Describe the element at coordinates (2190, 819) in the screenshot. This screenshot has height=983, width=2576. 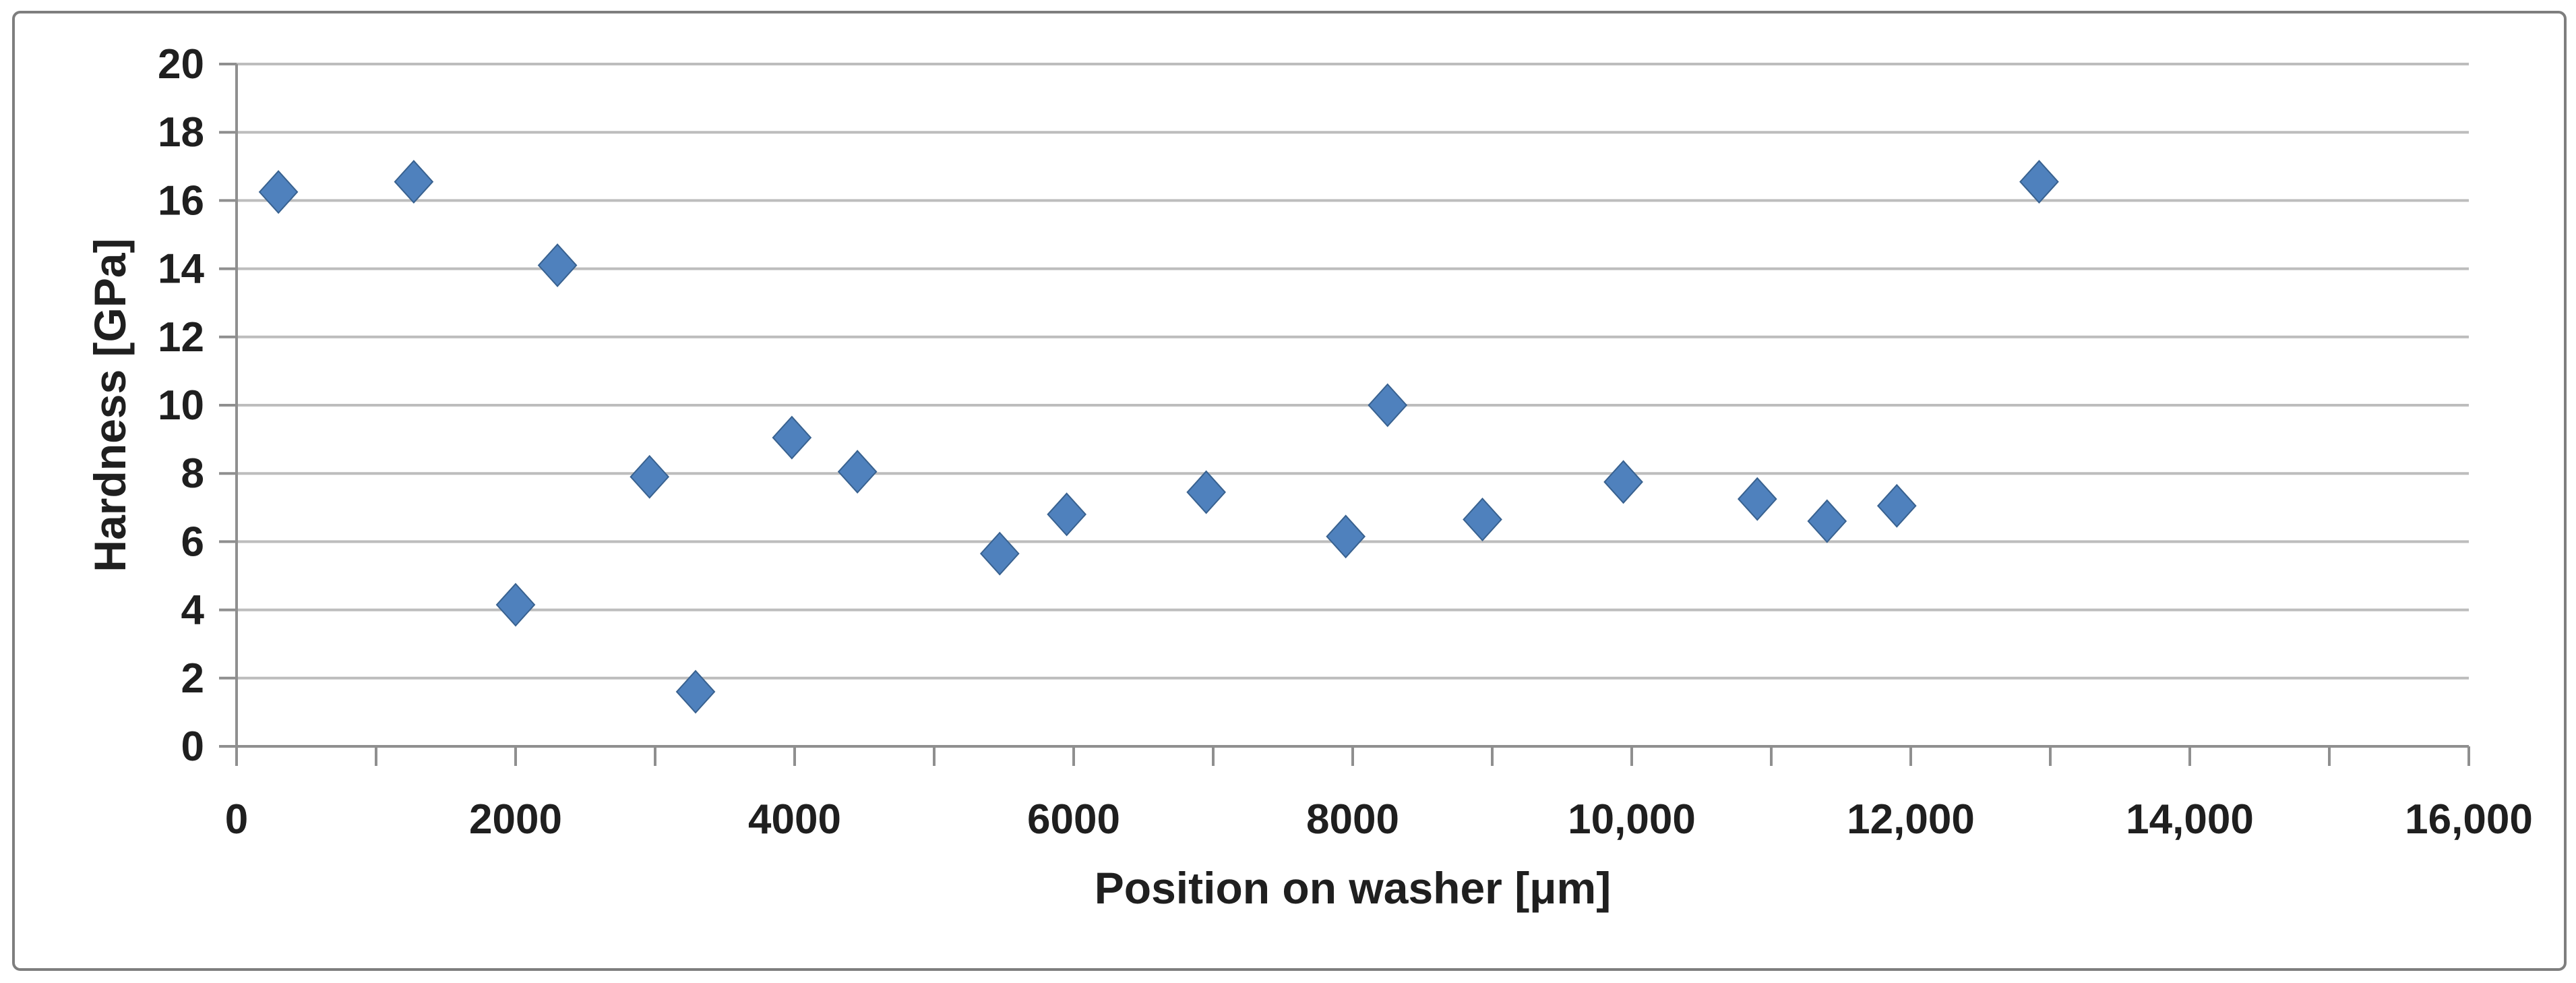
I see `x-tick-label: 14,000` at that location.